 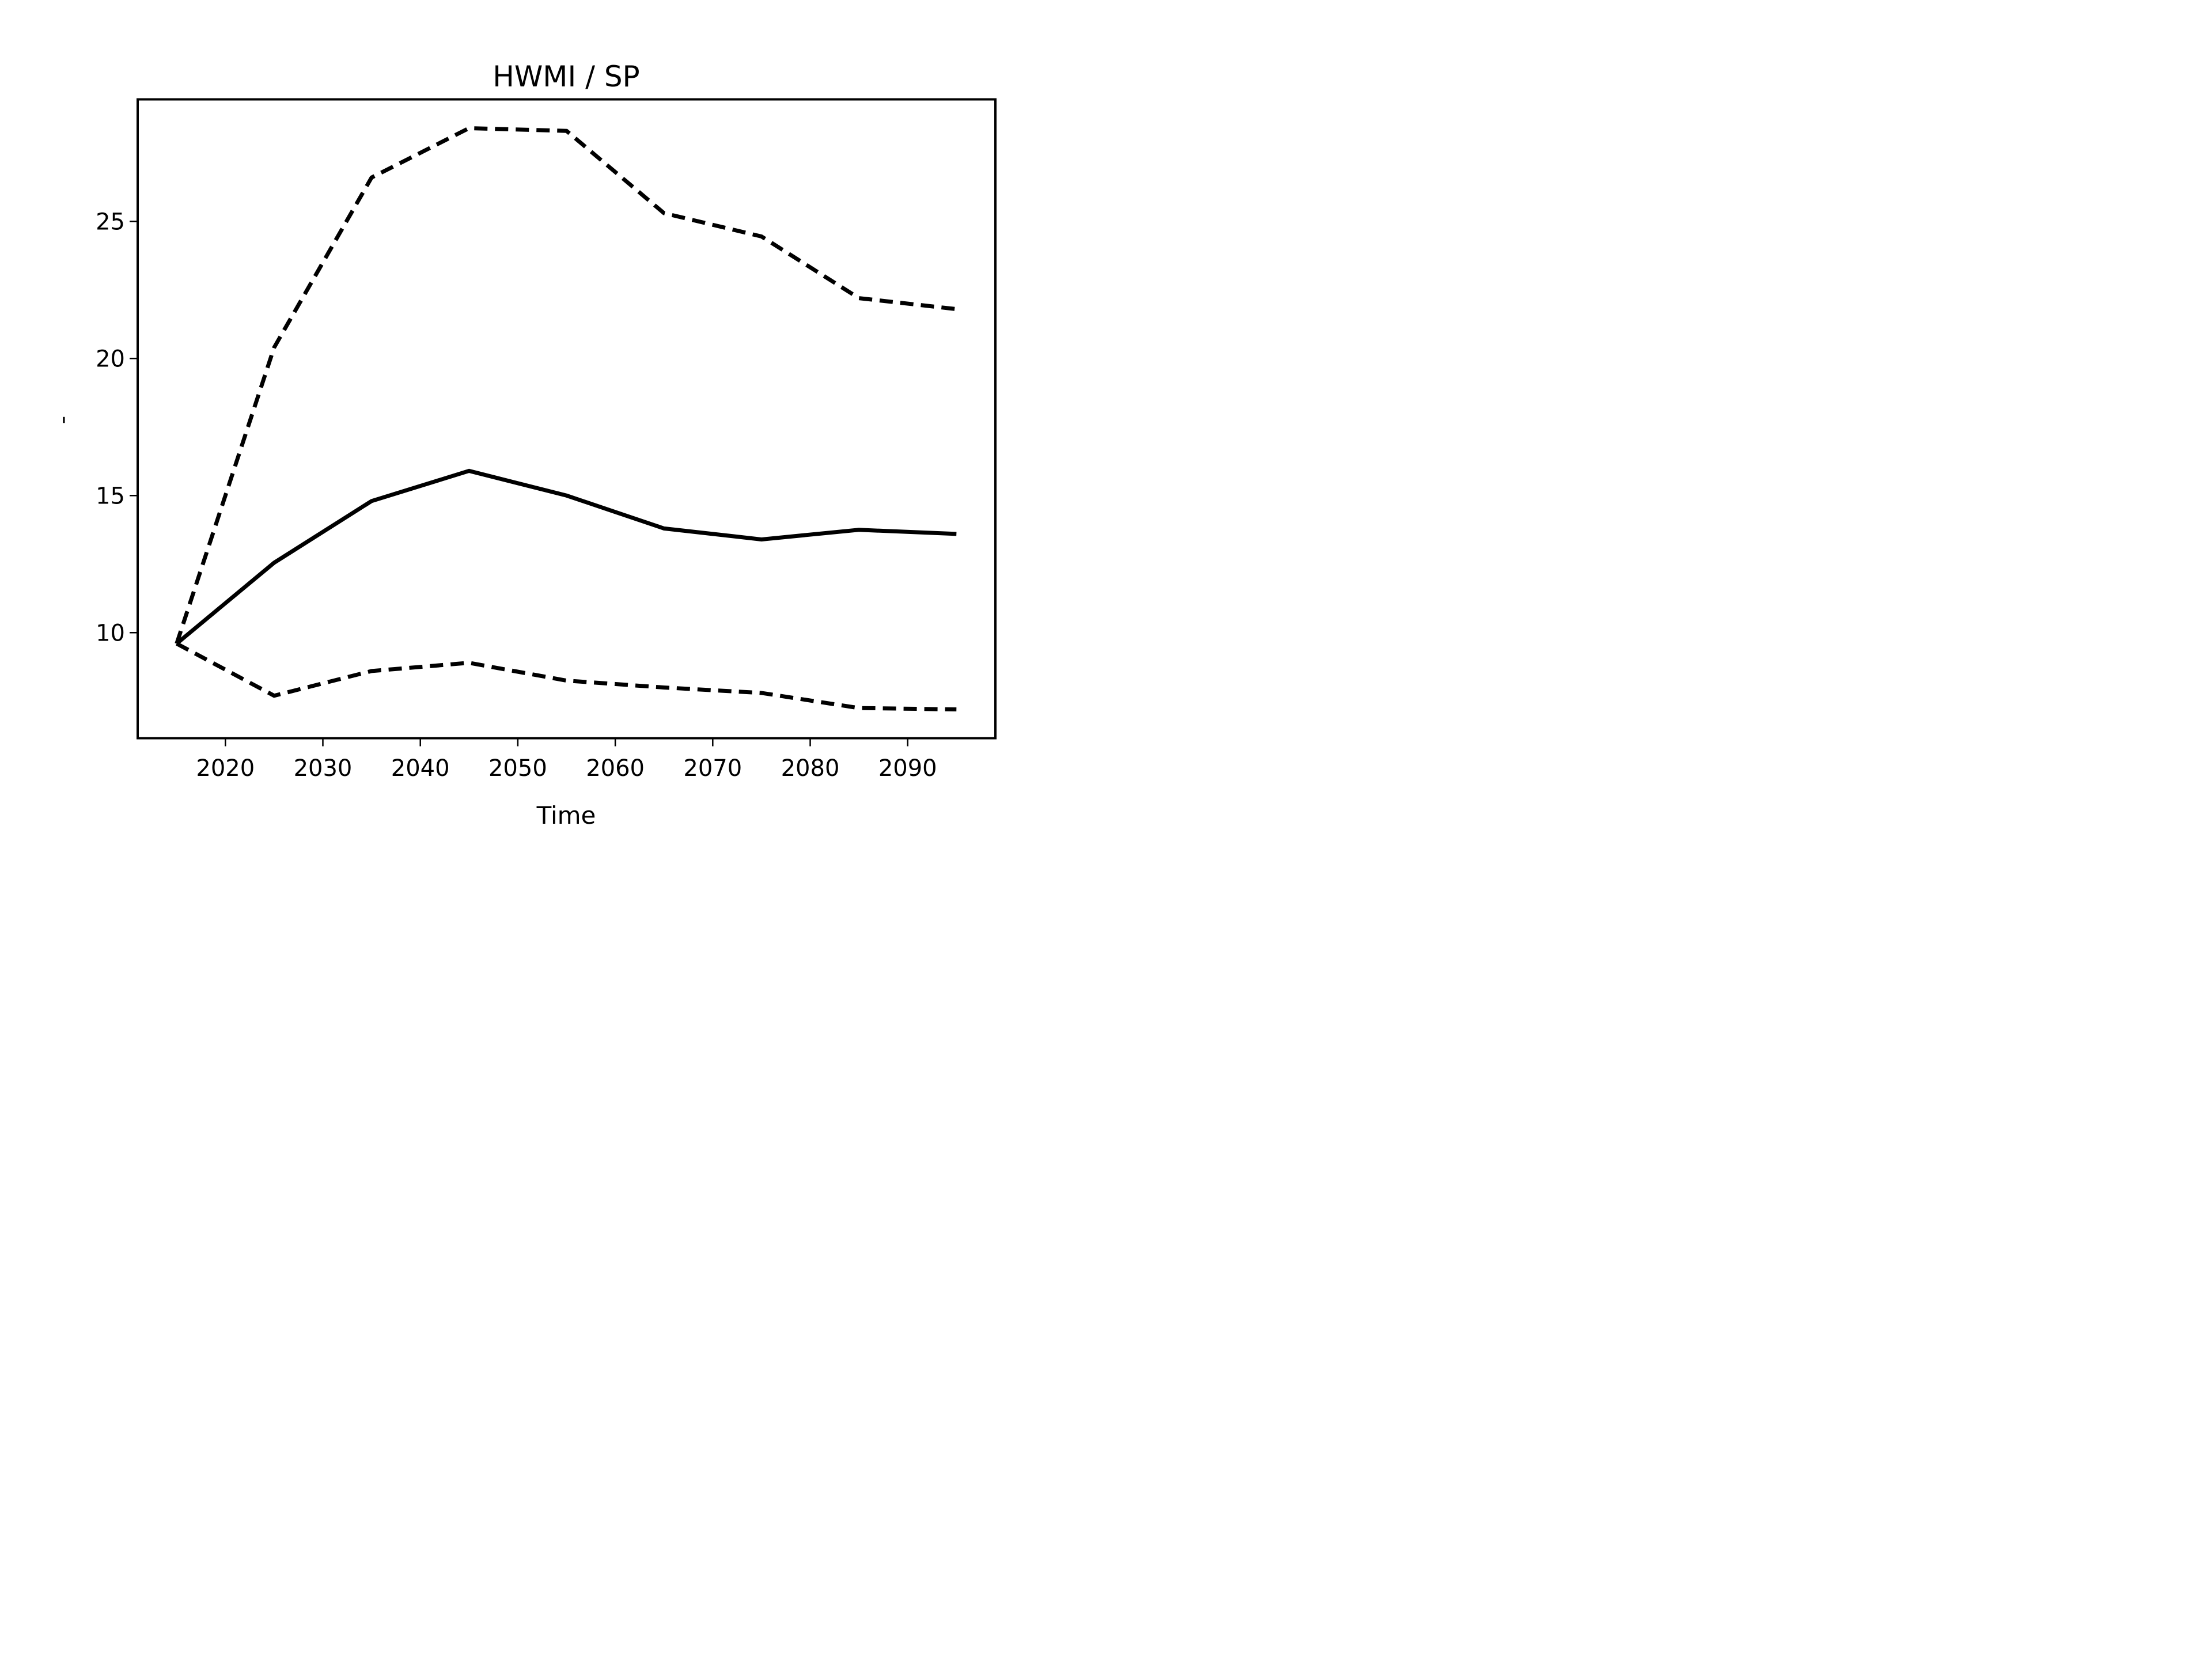 What do you see at coordinates (225, 768) in the screenshot?
I see `x-tick-label: 2020` at bounding box center [225, 768].